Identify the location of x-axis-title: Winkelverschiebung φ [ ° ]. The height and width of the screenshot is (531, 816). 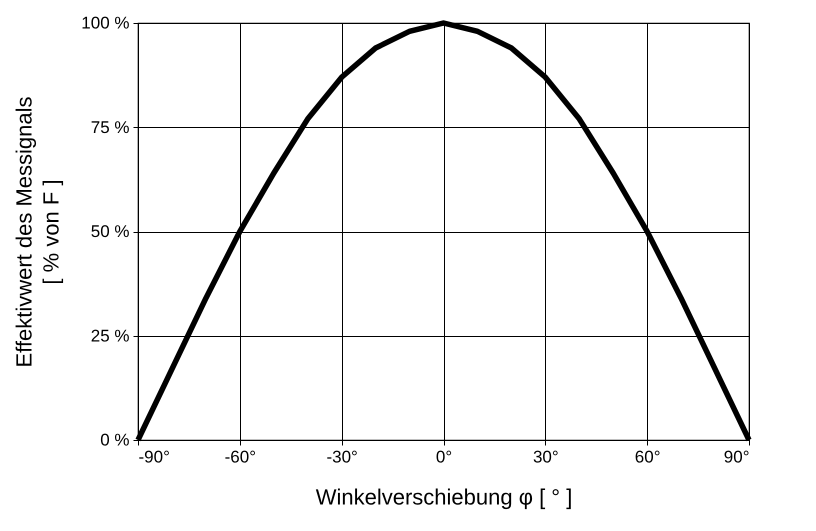
(444, 497).